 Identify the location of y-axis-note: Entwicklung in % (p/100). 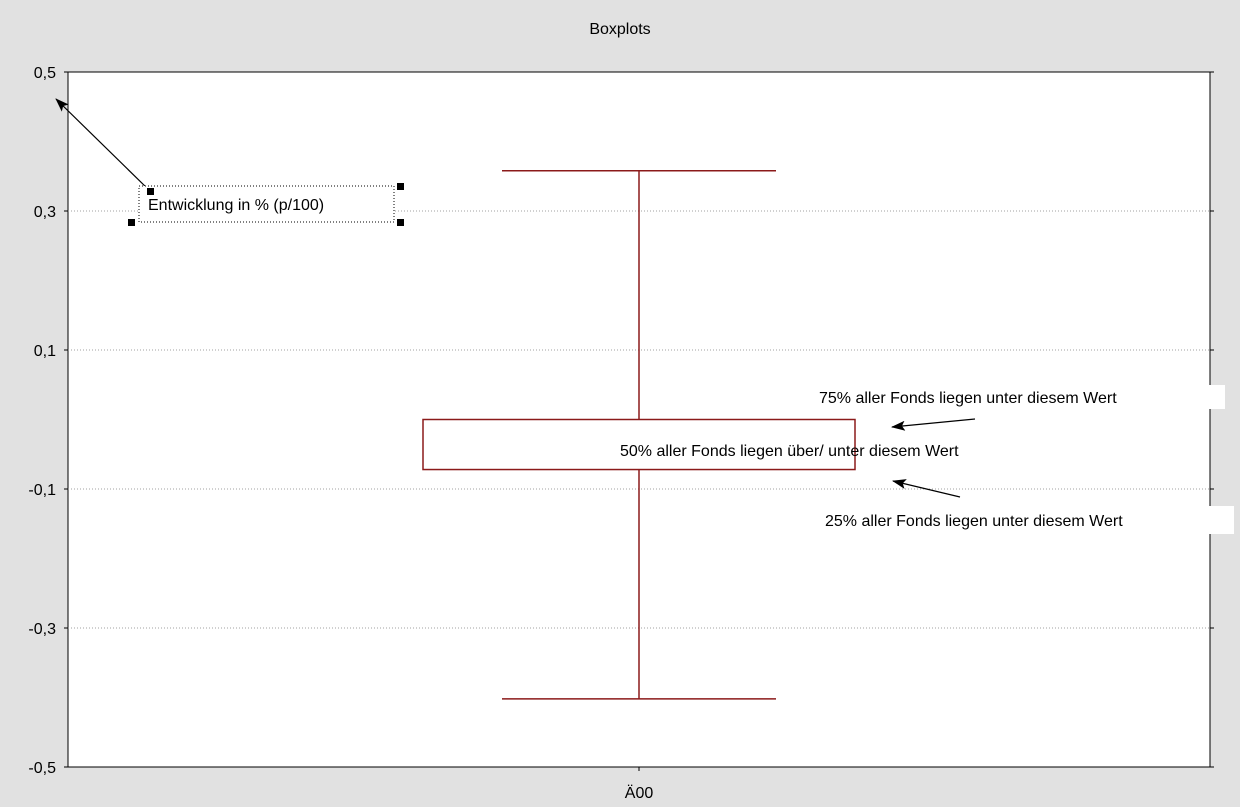
(229, 162).